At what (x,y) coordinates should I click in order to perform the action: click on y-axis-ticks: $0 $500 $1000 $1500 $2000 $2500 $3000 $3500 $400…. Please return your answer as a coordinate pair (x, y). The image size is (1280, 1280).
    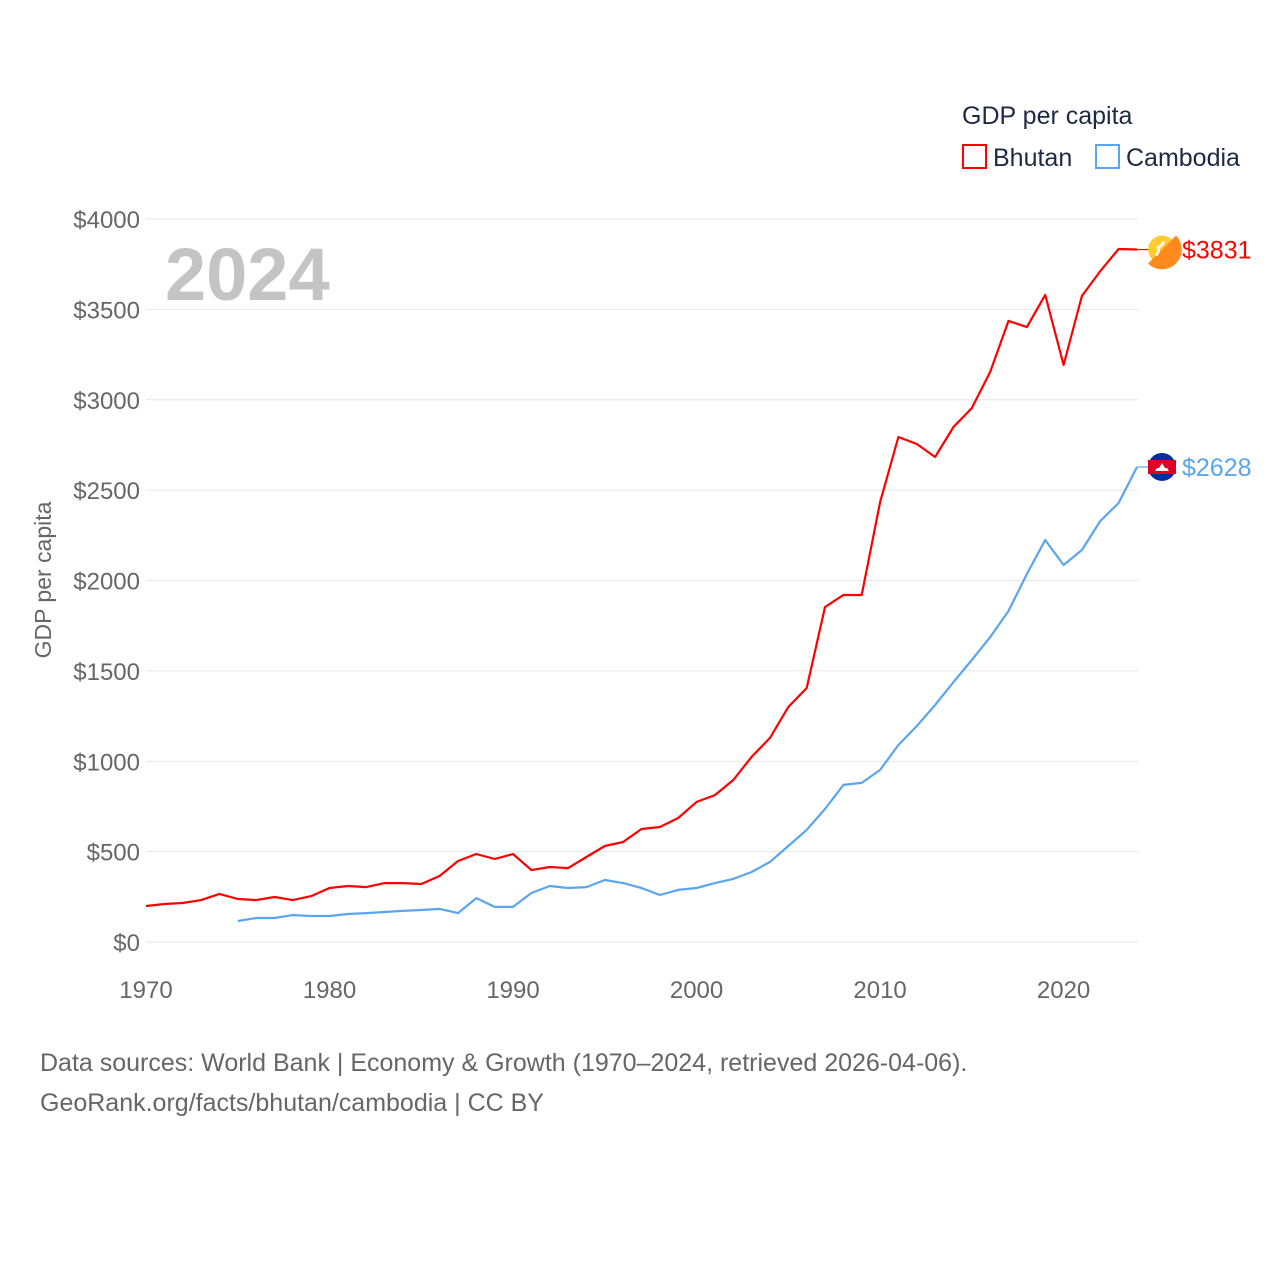
    Looking at the image, I should click on (106, 582).